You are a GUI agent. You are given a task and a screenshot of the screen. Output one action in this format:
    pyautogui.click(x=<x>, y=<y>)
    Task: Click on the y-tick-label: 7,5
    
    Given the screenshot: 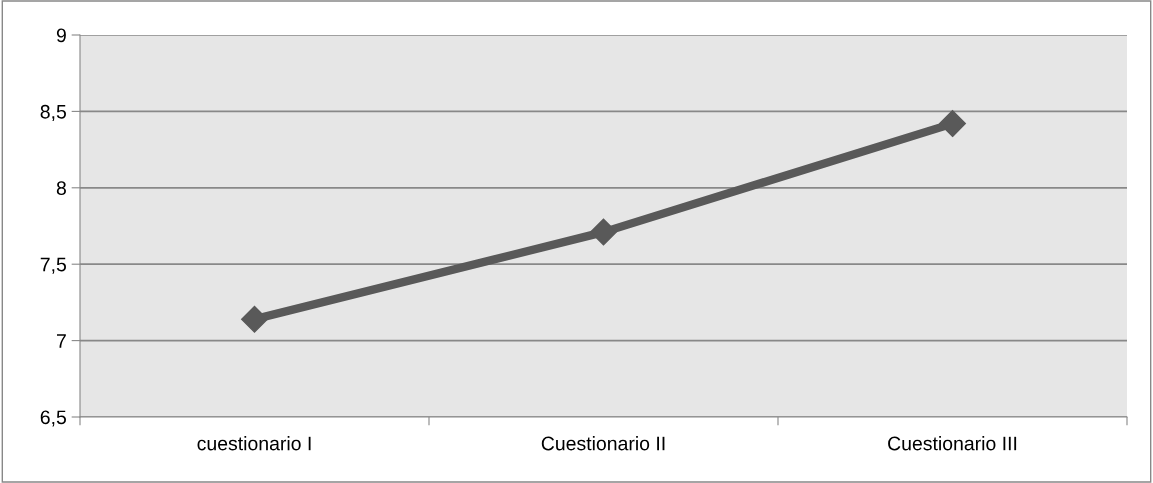 What is the action you would take?
    pyautogui.click(x=53, y=265)
    